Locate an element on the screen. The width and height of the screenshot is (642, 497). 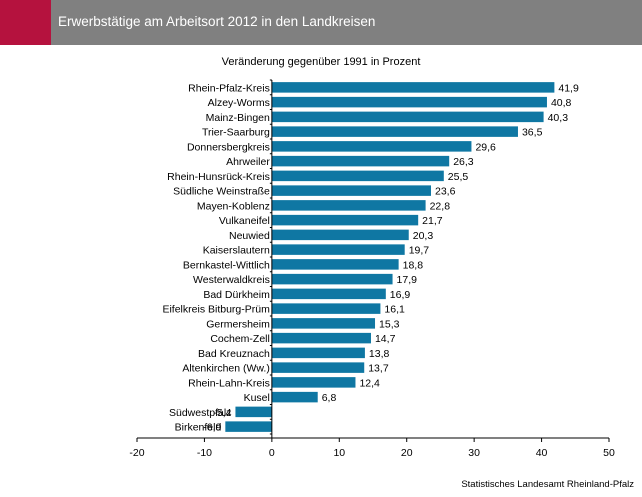
value-label: 15,3 is located at coordinates (389, 324).